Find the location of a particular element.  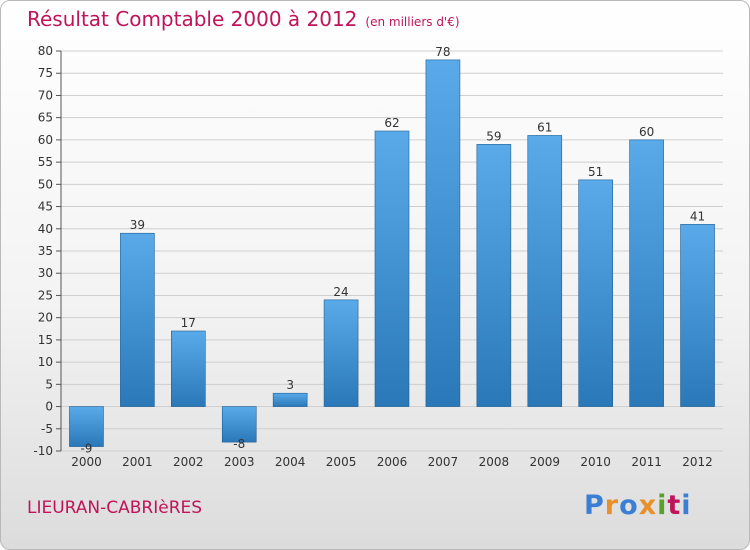

value-label: 51 is located at coordinates (595, 172).